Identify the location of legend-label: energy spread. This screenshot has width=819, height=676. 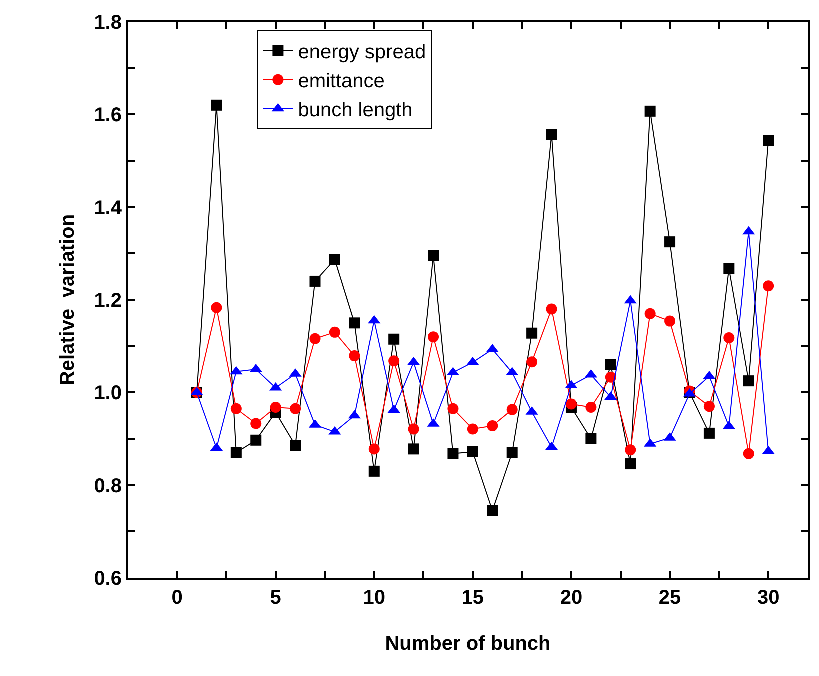
(362, 53).